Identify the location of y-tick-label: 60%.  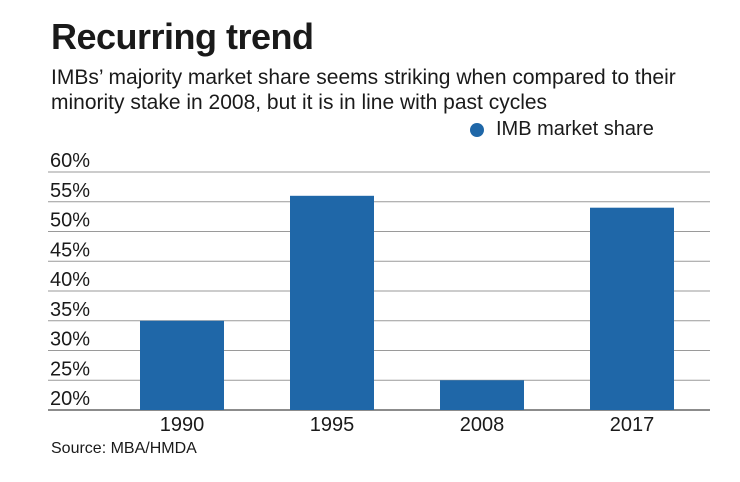
(70, 161).